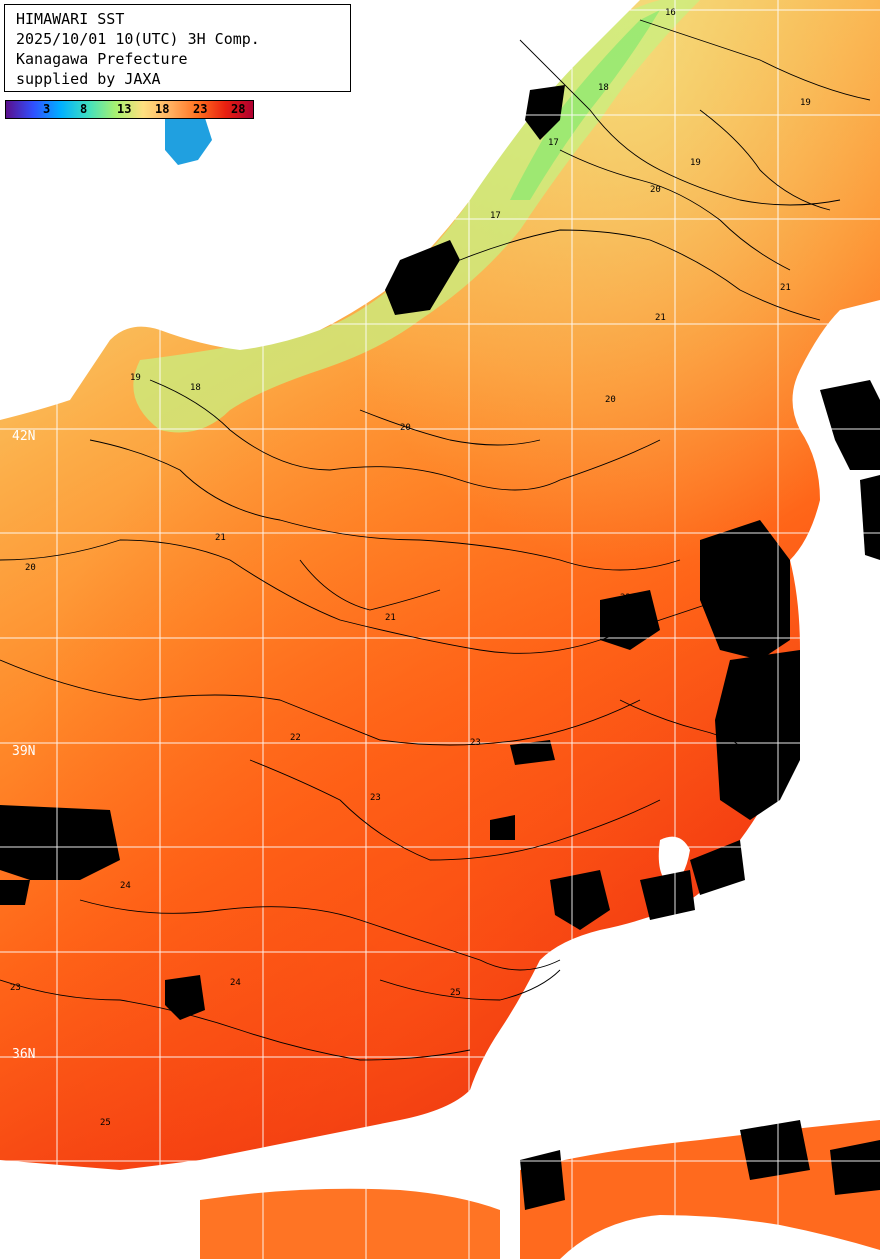  Describe the element at coordinates (350, 1223) in the screenshot. I see `sea-south-strip-west` at that location.